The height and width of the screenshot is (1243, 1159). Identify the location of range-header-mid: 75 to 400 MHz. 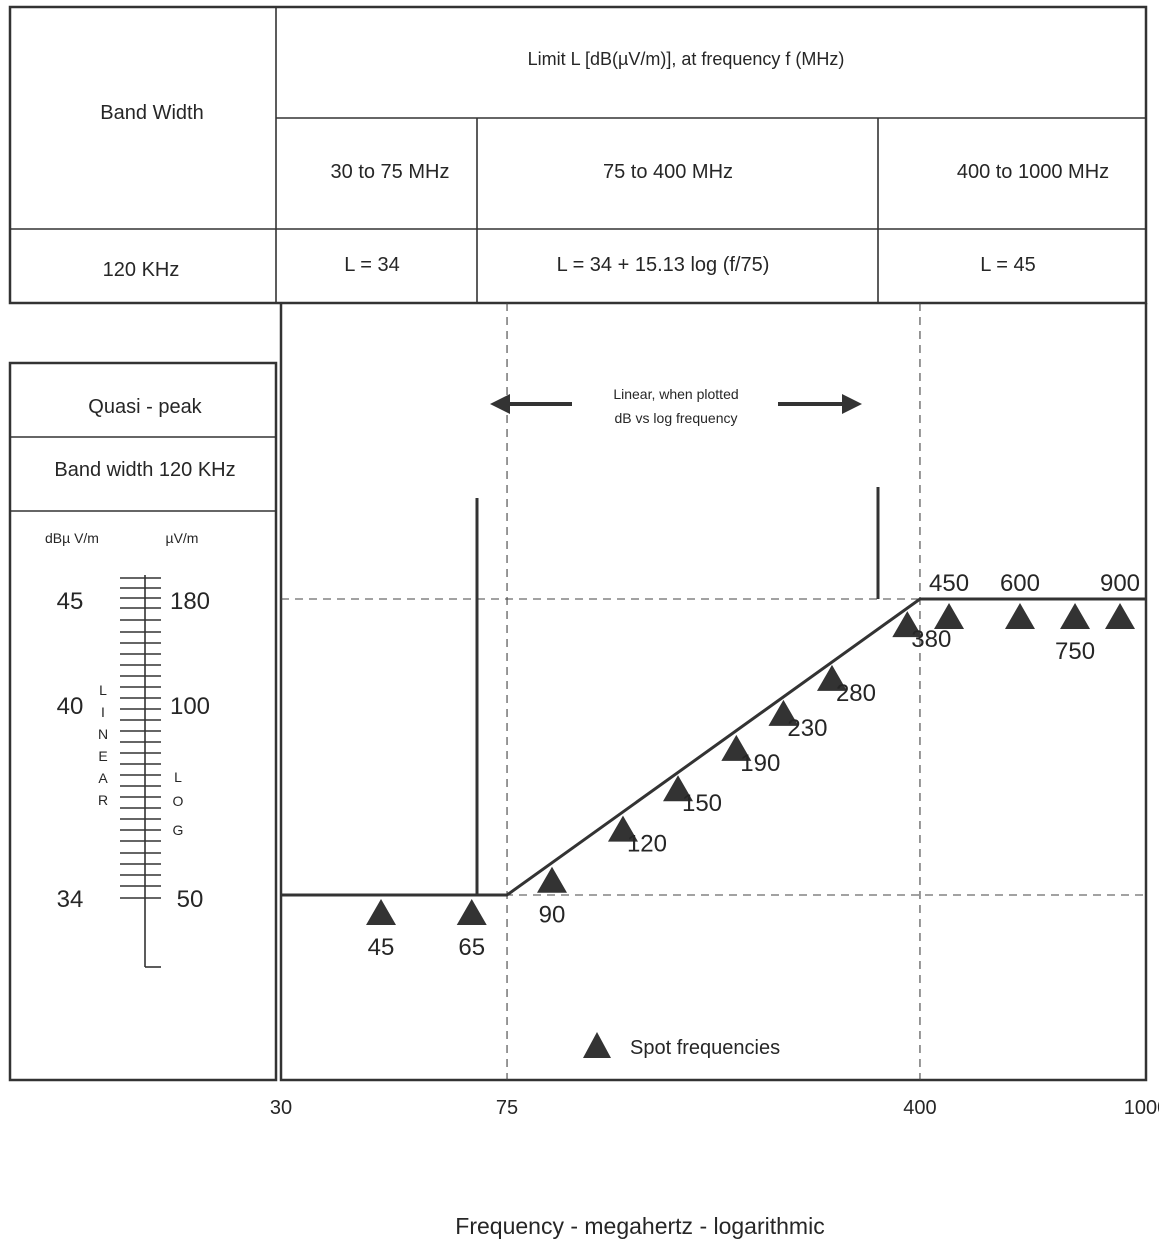
(668, 172).